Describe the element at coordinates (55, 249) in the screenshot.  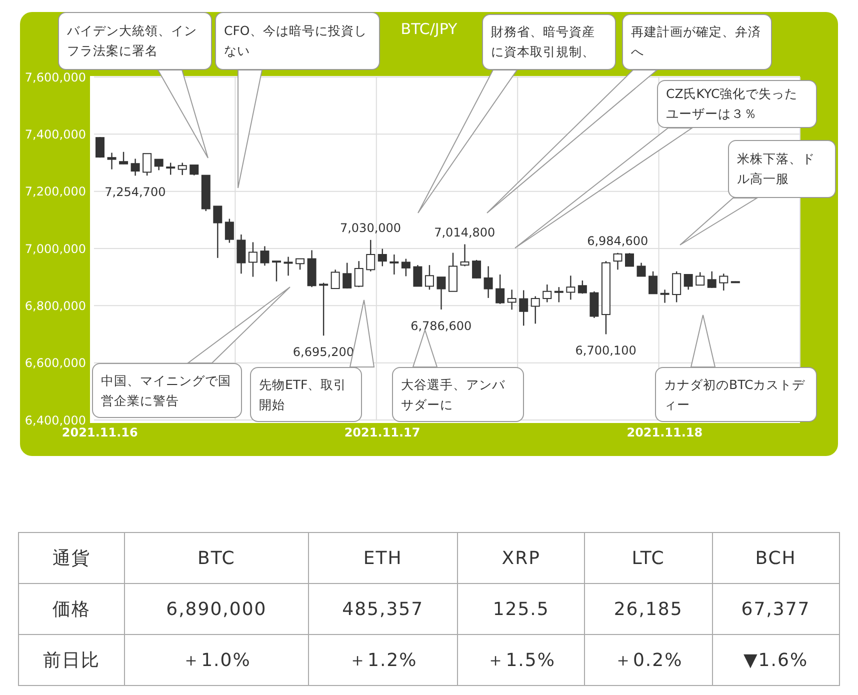
I see `y-tick-label: 7,000,000` at that location.